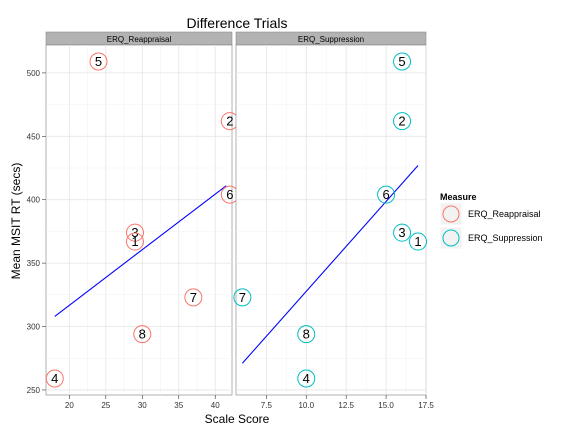 Image resolution: width=576 pixels, height=437 pixels. I want to click on y-axis-label: Mean MSIT RT (secs), so click(16, 221).